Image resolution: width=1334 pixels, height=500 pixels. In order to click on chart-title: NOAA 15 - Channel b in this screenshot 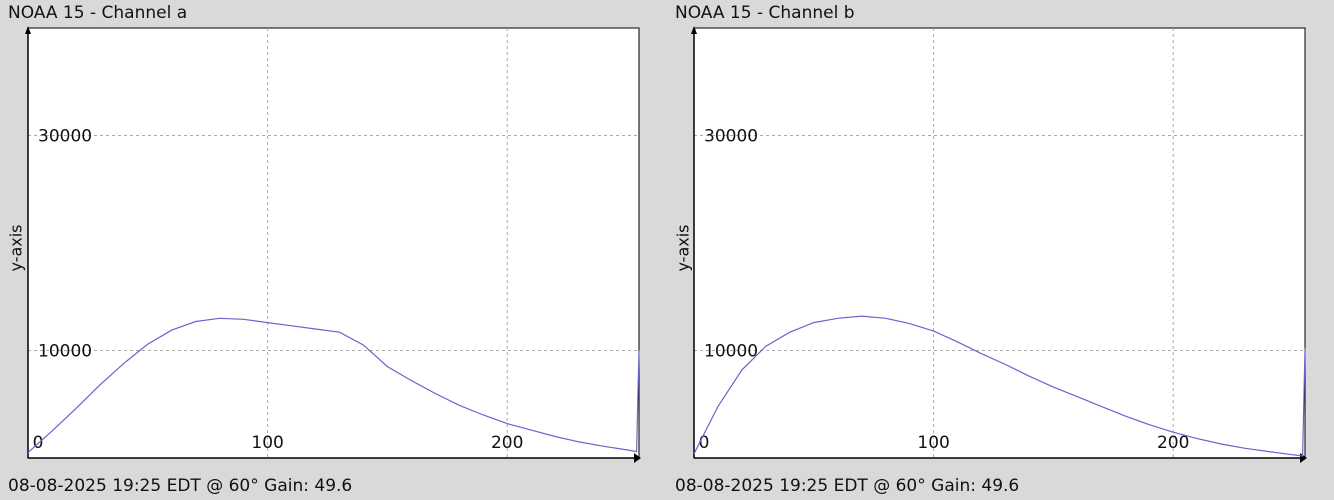, I will do `click(765, 13)`.